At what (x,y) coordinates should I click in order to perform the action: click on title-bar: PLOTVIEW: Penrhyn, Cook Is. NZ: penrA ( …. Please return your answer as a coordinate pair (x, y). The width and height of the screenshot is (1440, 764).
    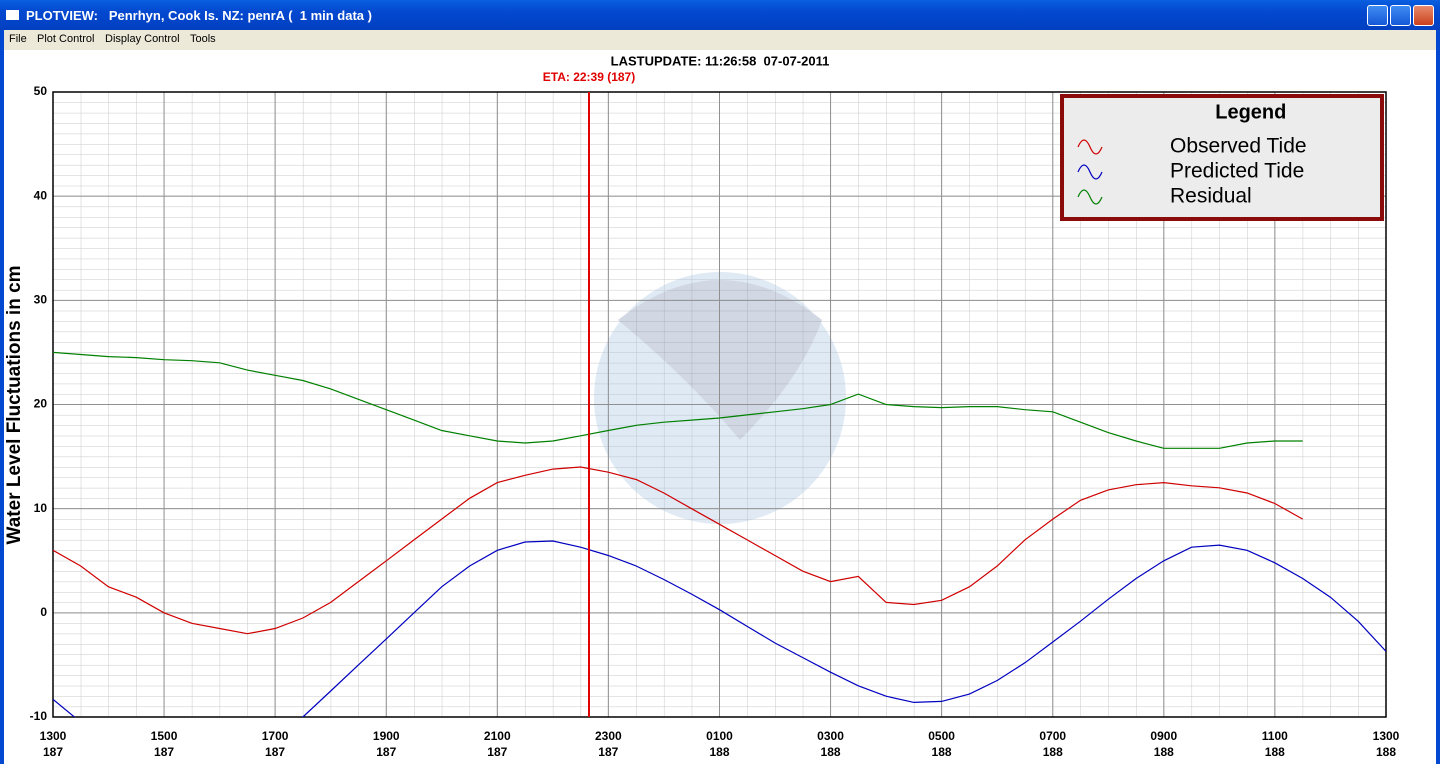
    Looking at the image, I should click on (720, 15).